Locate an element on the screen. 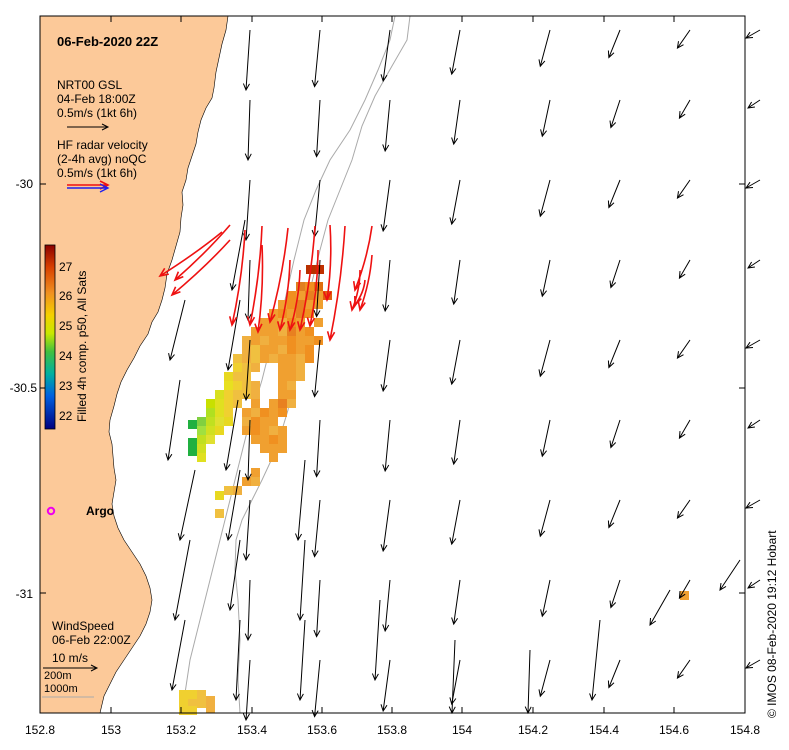 This screenshot has height=750, width=789. x-tick-label: 153.8 is located at coordinates (392, 730).